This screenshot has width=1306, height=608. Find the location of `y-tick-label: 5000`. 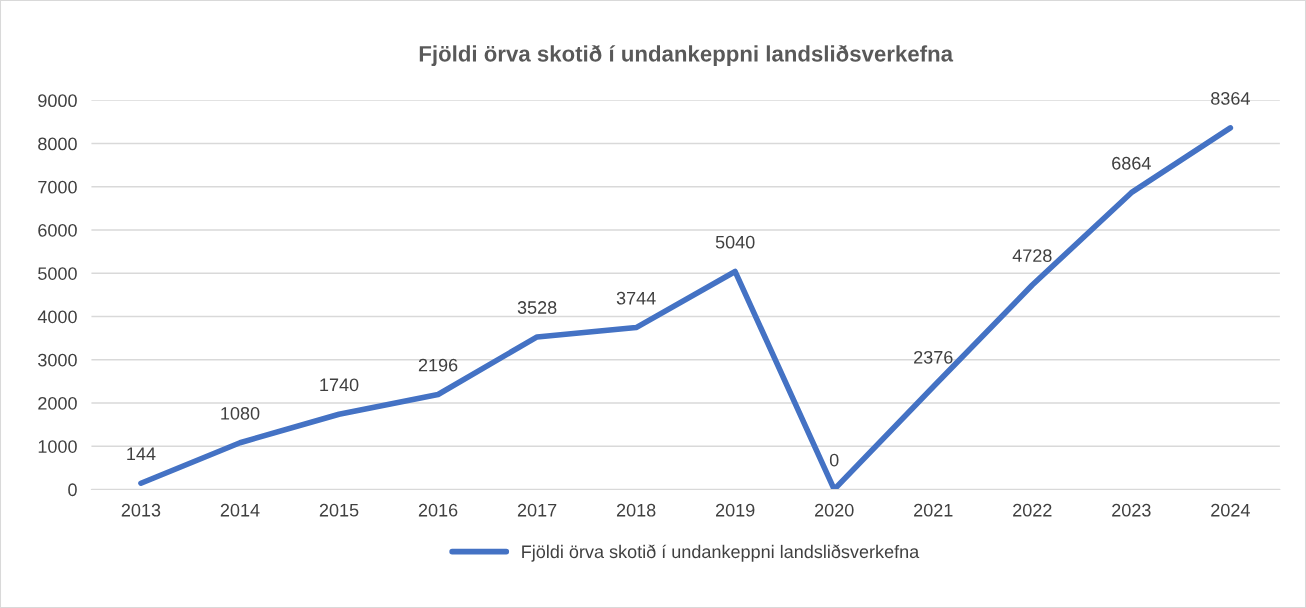

y-tick-label: 5000 is located at coordinates (57, 273).